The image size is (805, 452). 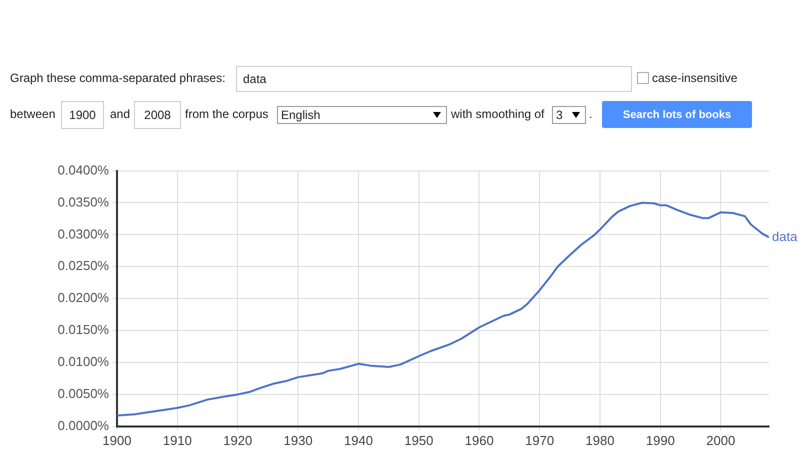 I want to click on x-tick-label: 1970, so click(x=539, y=440).